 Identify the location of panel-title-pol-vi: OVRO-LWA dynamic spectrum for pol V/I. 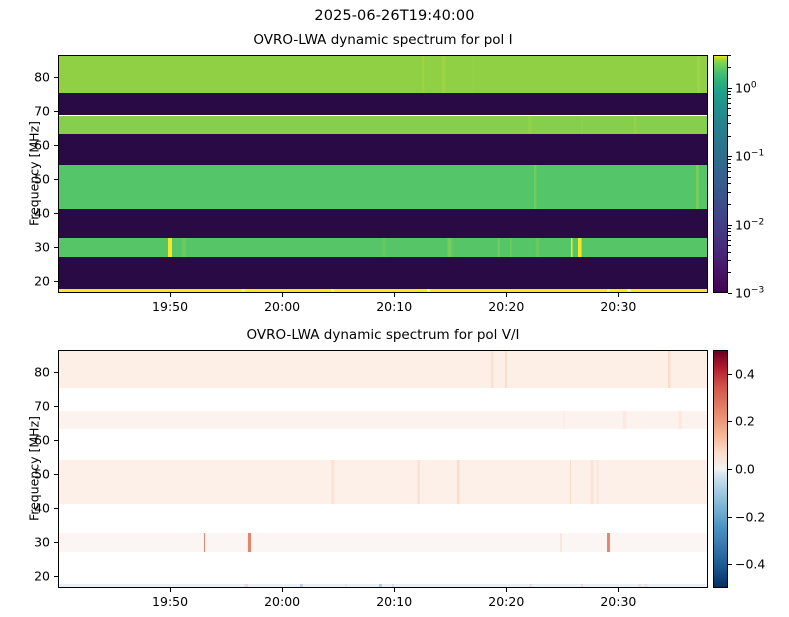
(383, 335).